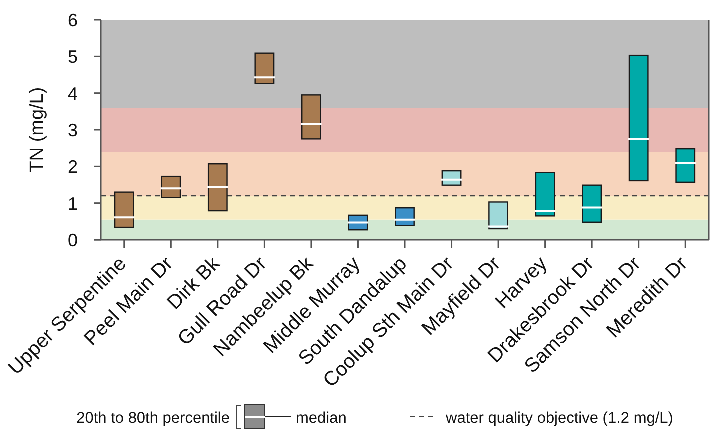 The width and height of the screenshot is (724, 432). What do you see at coordinates (73, 167) in the screenshot?
I see `y-tick-label: 2` at bounding box center [73, 167].